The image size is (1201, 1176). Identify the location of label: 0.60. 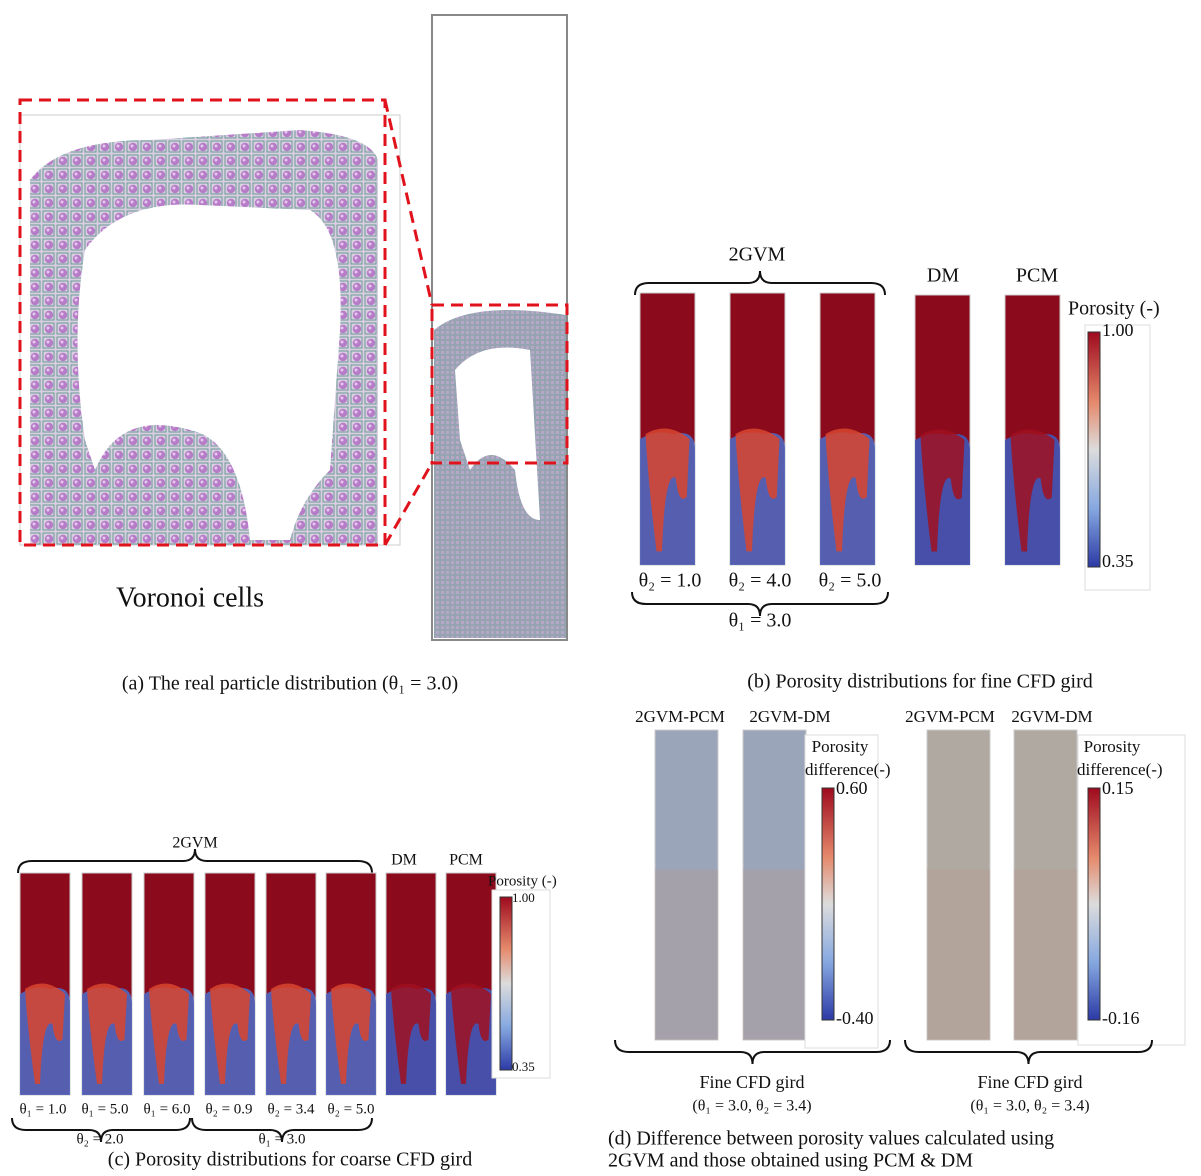
(852, 788).